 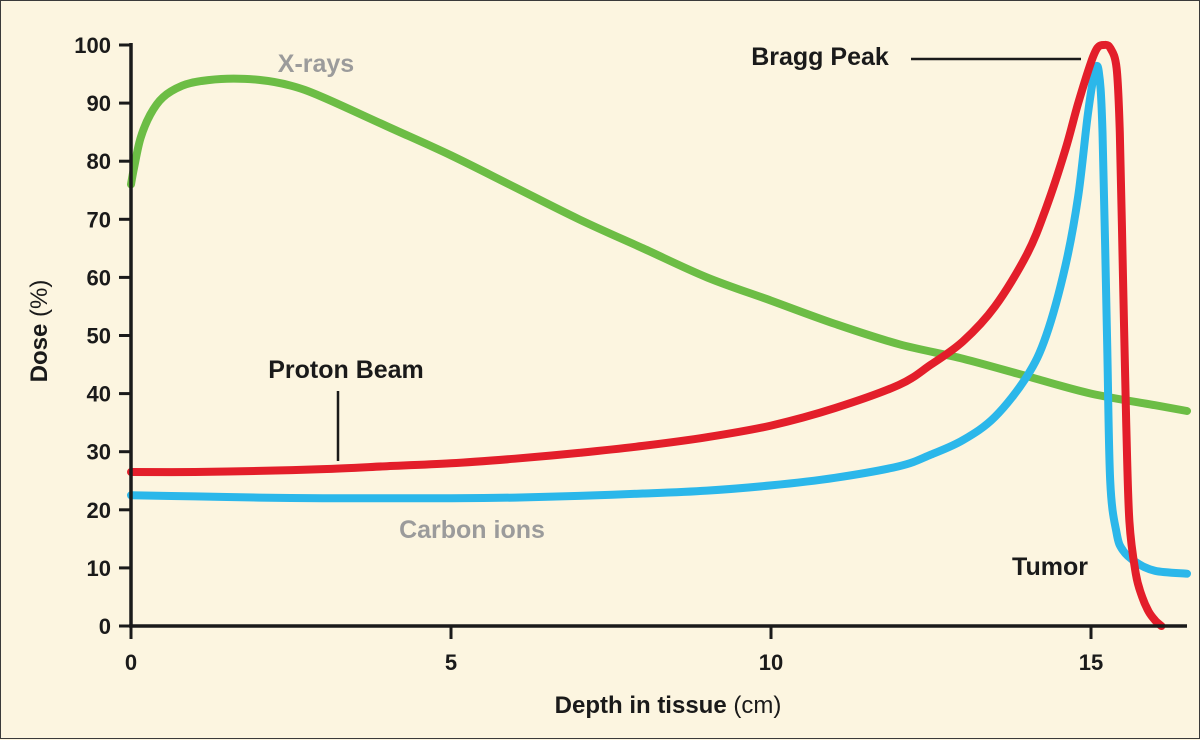 I want to click on y-tick-label: 60, so click(x=99, y=277).